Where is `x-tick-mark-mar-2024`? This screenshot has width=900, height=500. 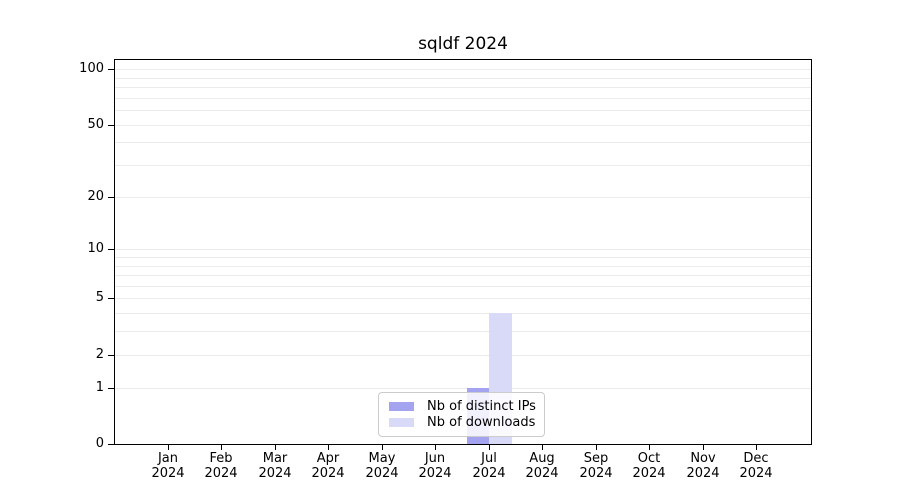
x-tick-mark-mar-2024 is located at coordinates (275, 447).